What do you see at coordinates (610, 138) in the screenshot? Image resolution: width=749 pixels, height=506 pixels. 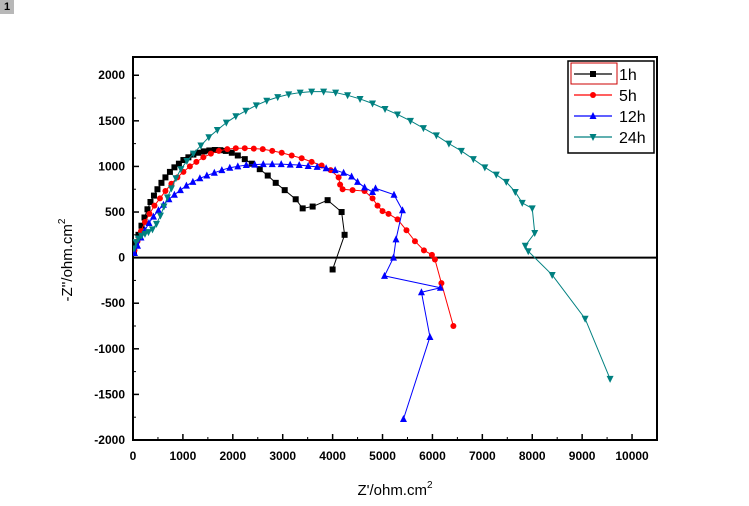 I see `legend-item-24h: 24h` at bounding box center [610, 138].